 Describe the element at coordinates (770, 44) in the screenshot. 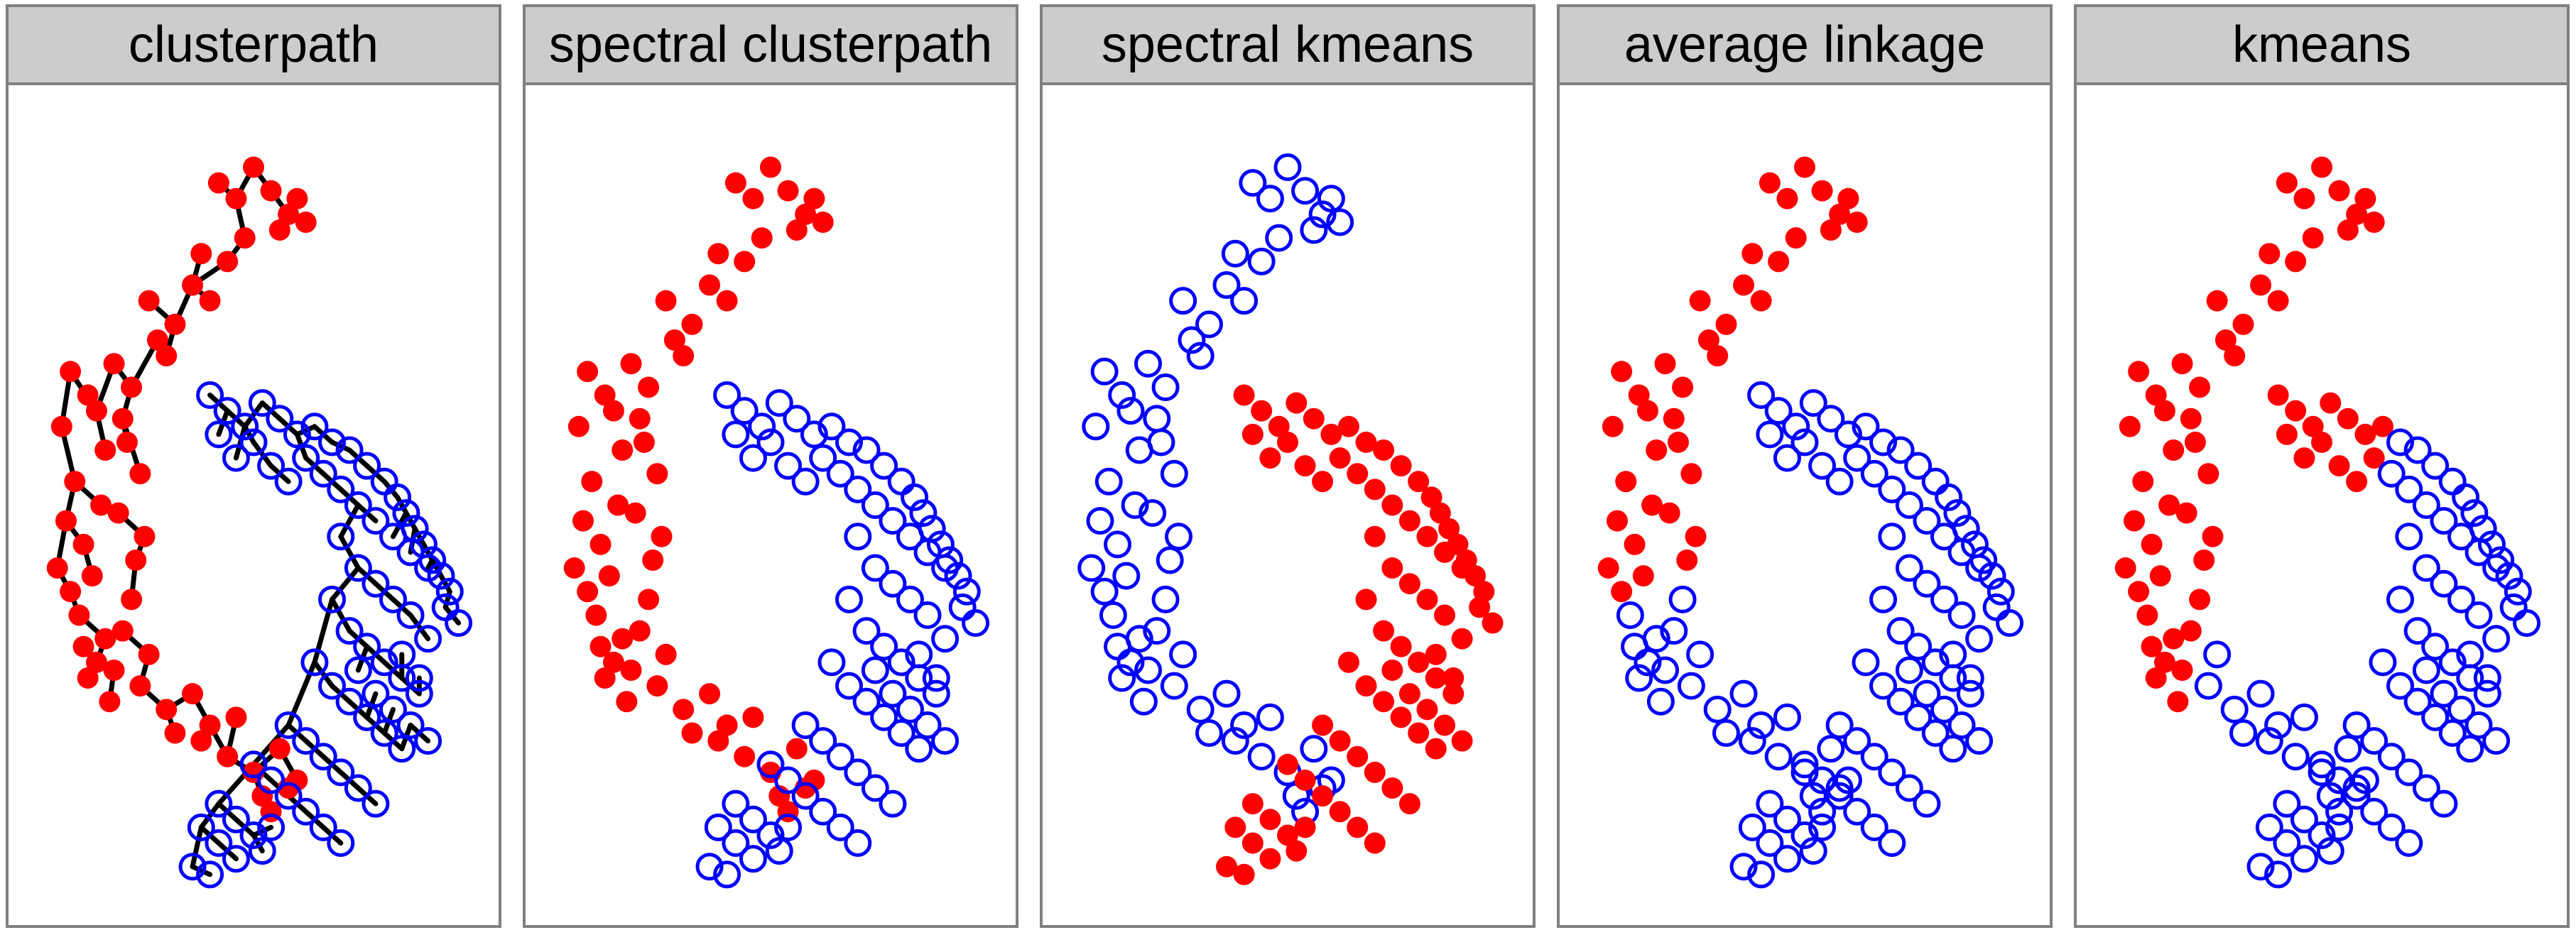

I see `facet-title: spectral clusterpath` at that location.